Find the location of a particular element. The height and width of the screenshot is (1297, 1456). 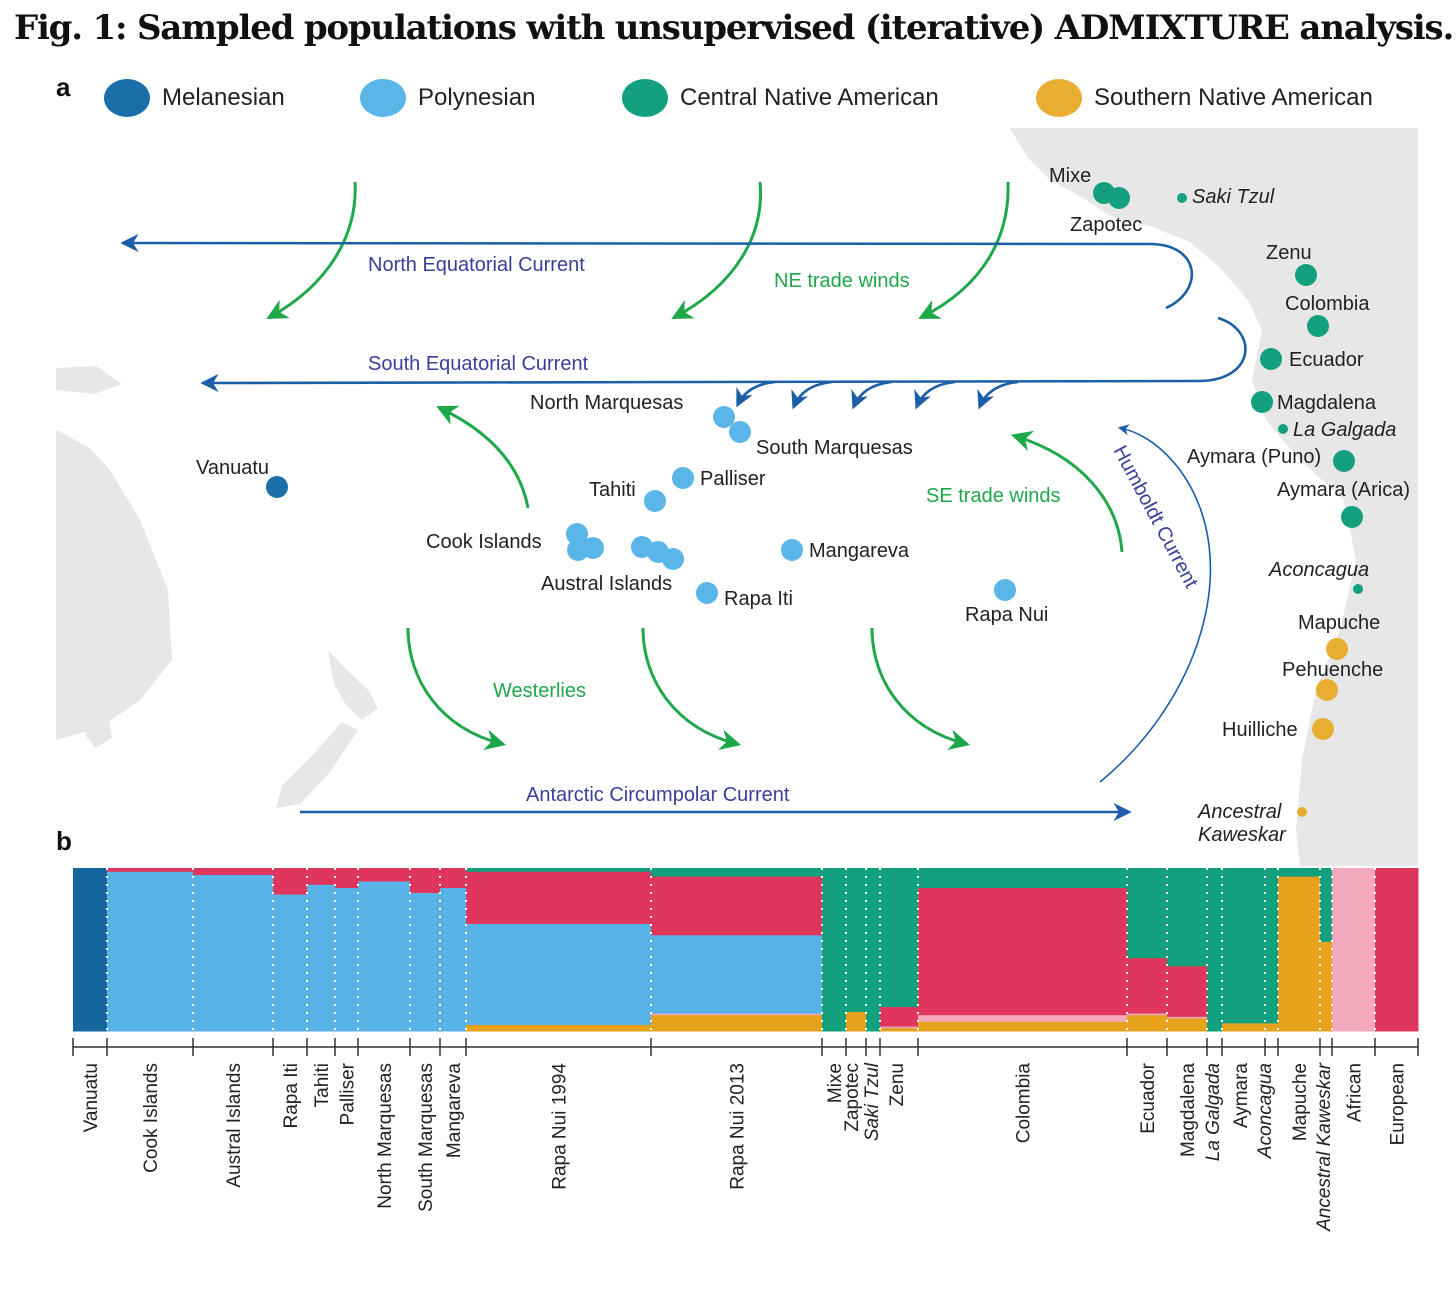

legend-item-central-native-american: Central Native American is located at coordinates (780, 98).